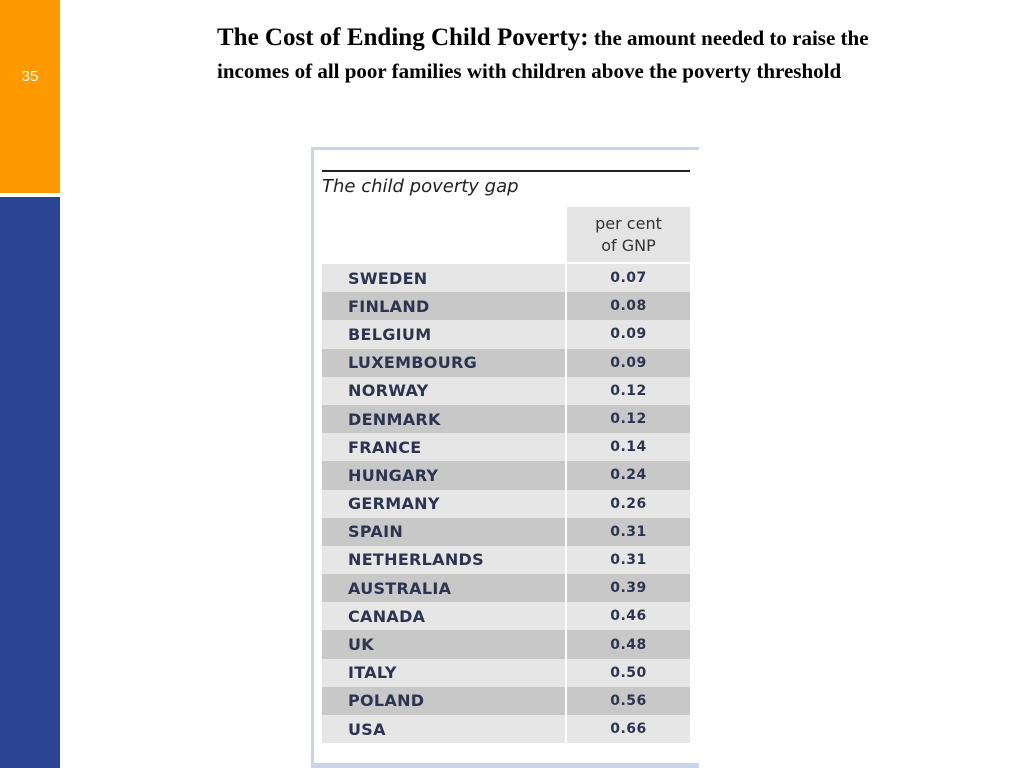 Image resolution: width=1024 pixels, height=768 pixels. What do you see at coordinates (443, 447) in the screenshot?
I see `country-cell: FRANCE` at bounding box center [443, 447].